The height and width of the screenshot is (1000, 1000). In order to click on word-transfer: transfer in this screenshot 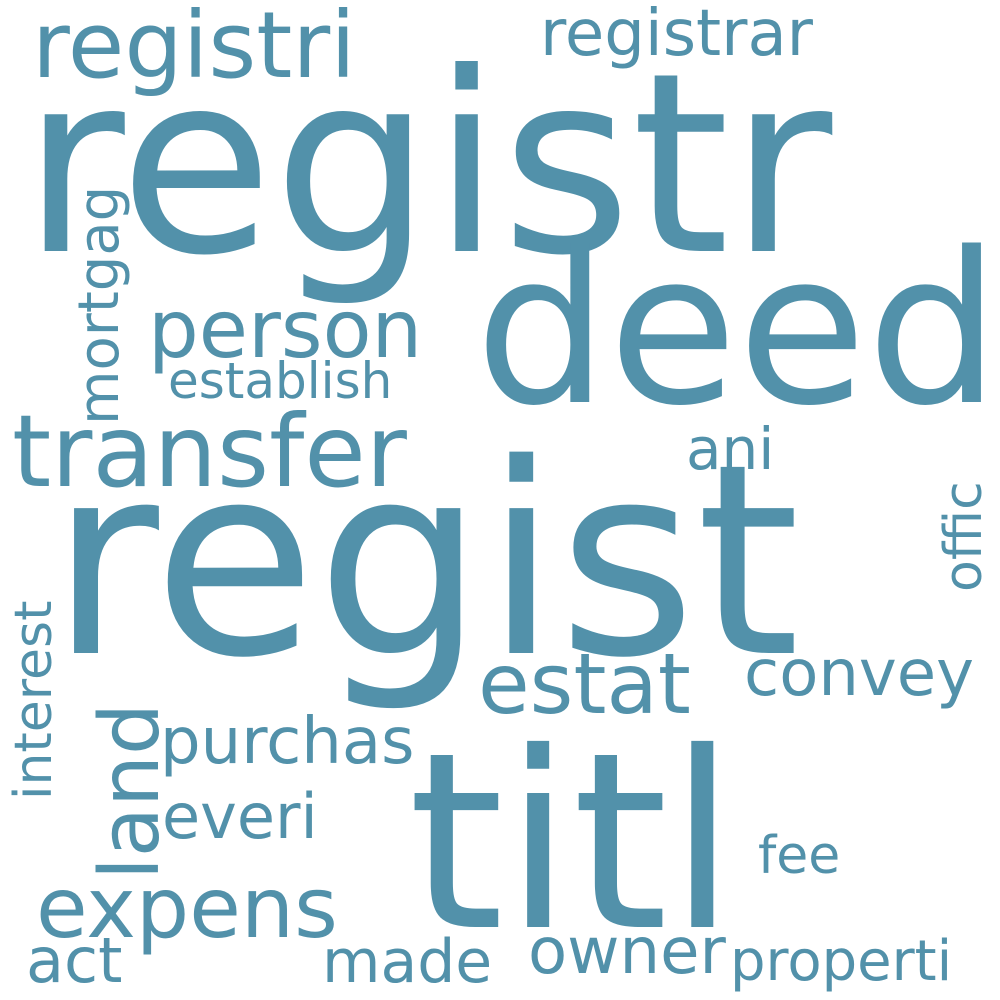, I will do `click(209, 451)`.